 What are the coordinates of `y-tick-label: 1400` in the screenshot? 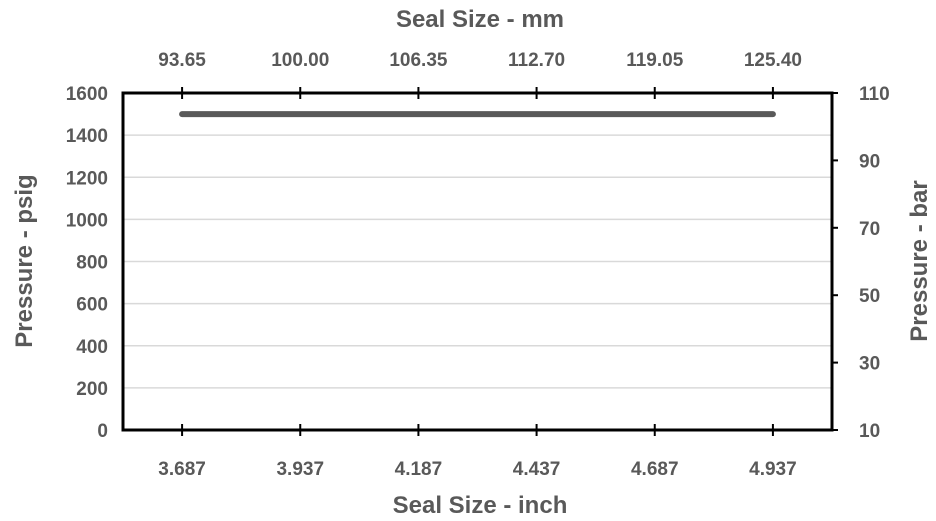 It's located at (87, 136).